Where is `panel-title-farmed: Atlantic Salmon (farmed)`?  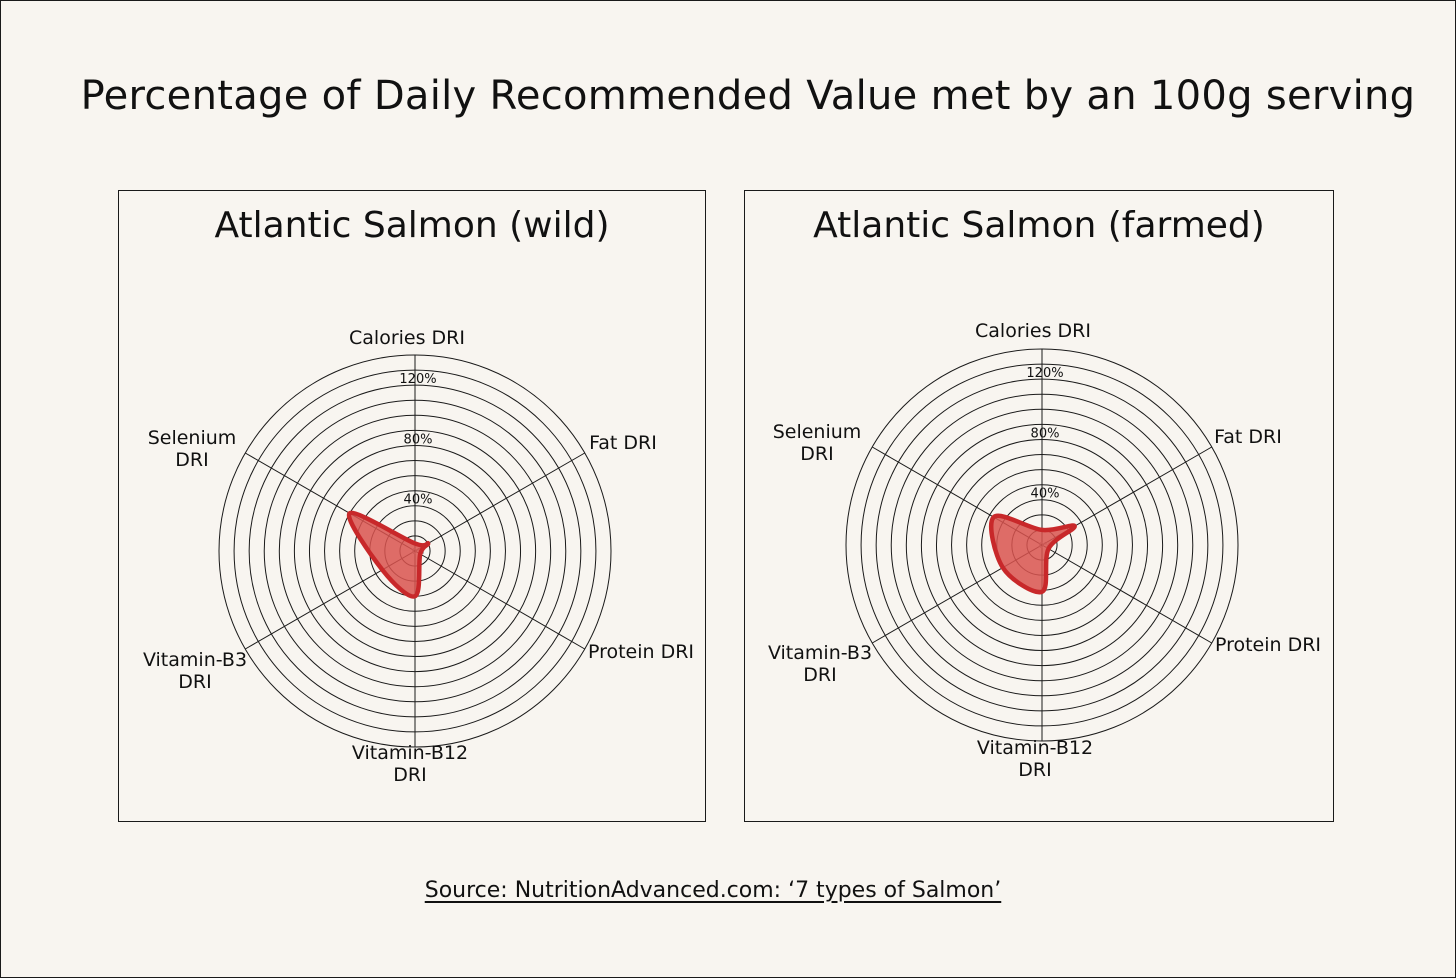 panel-title-farmed: Atlantic Salmon (farmed) is located at coordinates (1039, 225).